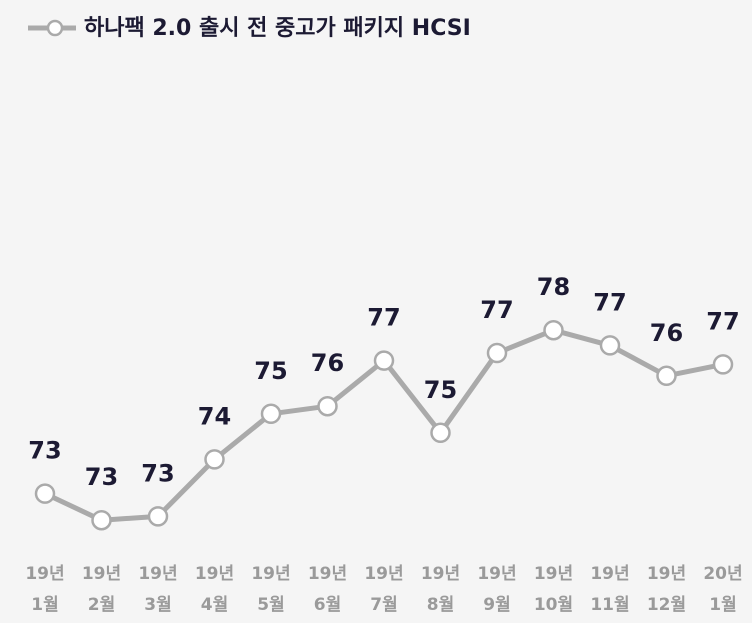  What do you see at coordinates (383, 605) in the screenshot?
I see `x-tick-label: 7월` at bounding box center [383, 605].